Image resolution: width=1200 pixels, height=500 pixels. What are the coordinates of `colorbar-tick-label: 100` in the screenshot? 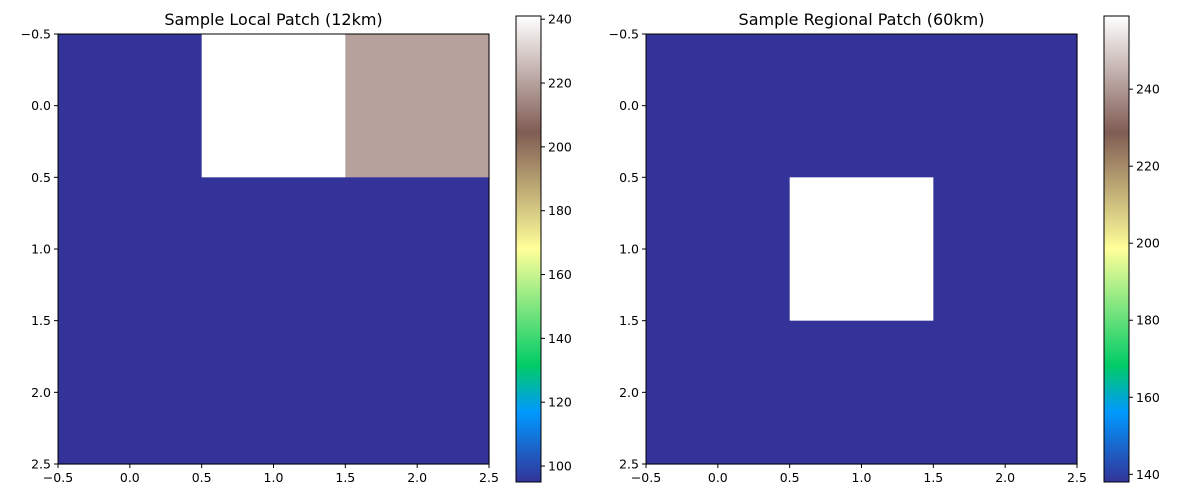 It's located at (560, 466).